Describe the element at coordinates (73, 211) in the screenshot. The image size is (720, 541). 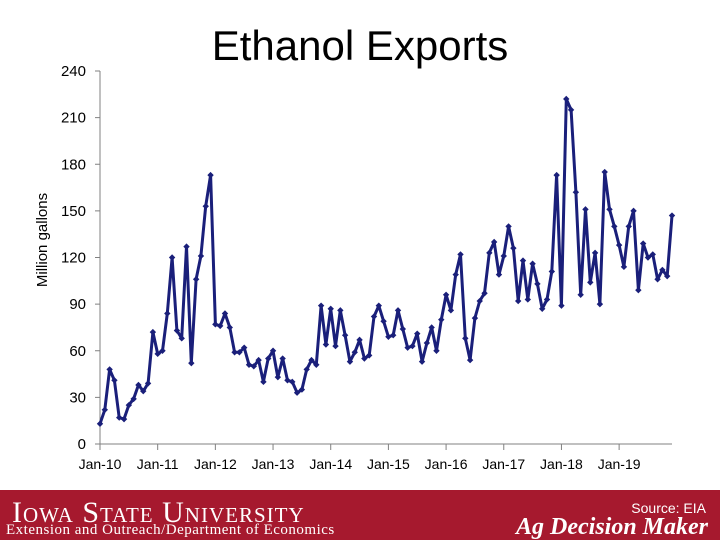
I see `y-tick-label: 150` at that location.